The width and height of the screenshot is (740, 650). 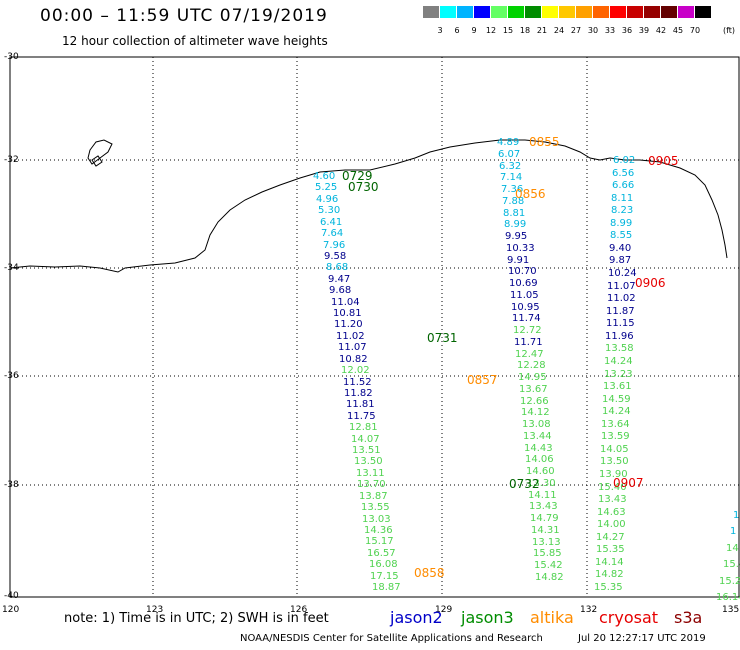 I want to click on wave-height-value: 11.87, so click(x=620, y=311).